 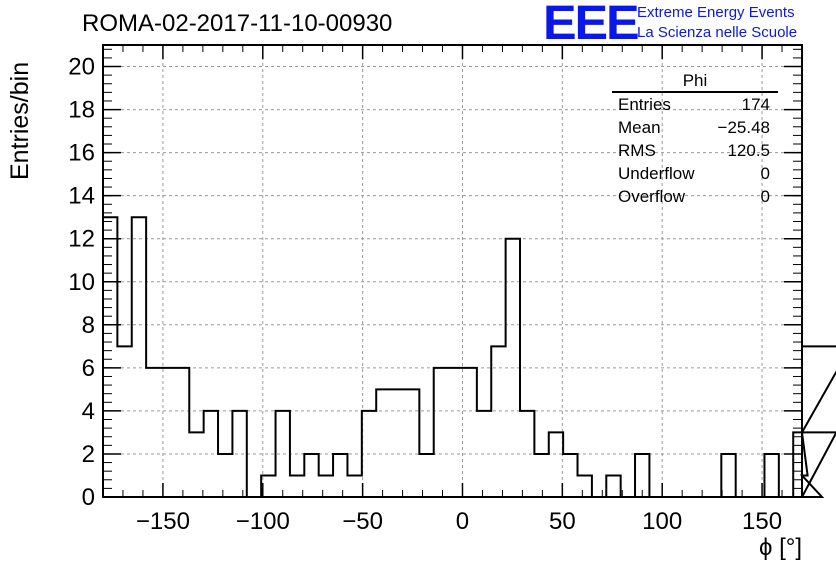 What do you see at coordinates (88, 497) in the screenshot?
I see `y-tick-label: 0` at bounding box center [88, 497].